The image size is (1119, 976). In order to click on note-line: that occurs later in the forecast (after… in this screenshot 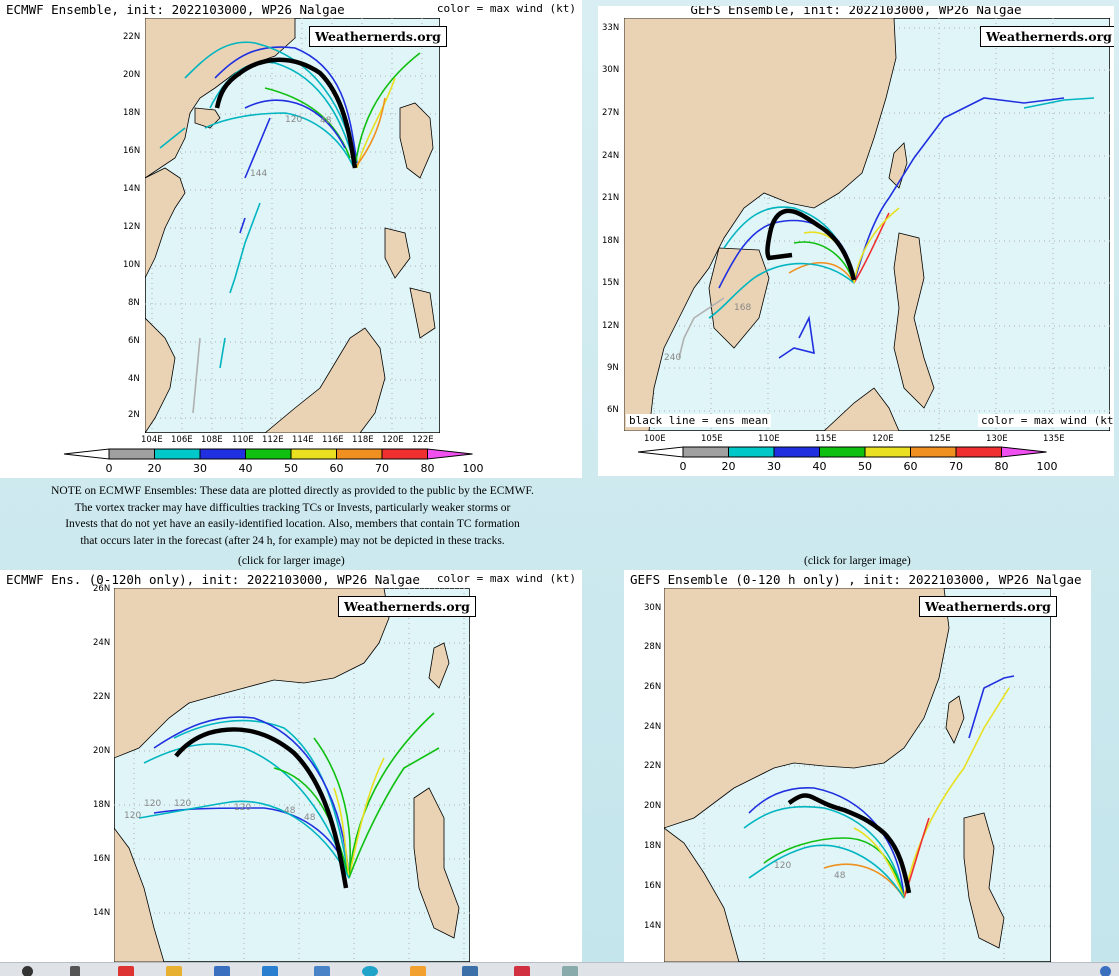, I will do `click(292, 540)`.